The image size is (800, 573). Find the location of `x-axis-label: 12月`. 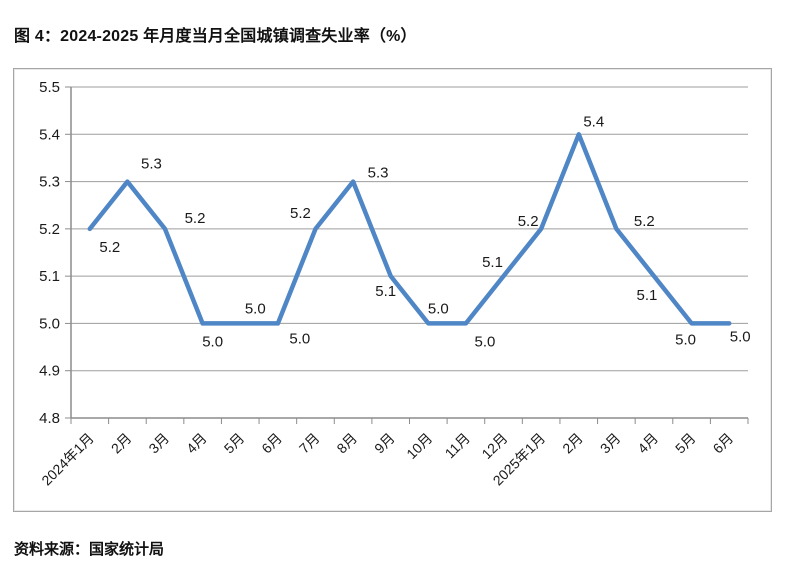

x-axis-label: 12月 is located at coordinates (494, 446).